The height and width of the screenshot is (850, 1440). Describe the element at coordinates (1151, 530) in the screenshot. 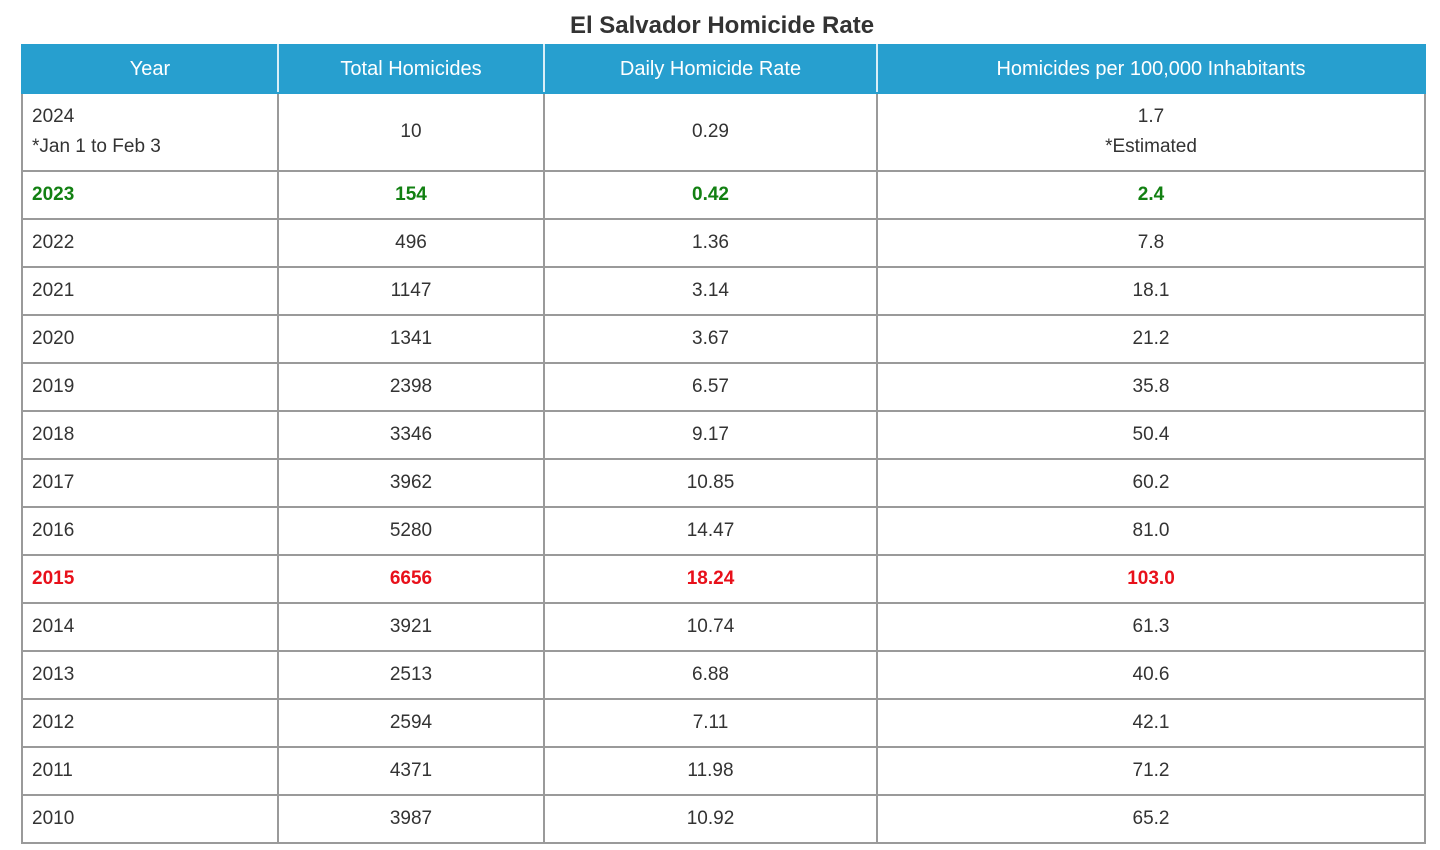

I see `cell-per-100k-value: 81.0` at that location.